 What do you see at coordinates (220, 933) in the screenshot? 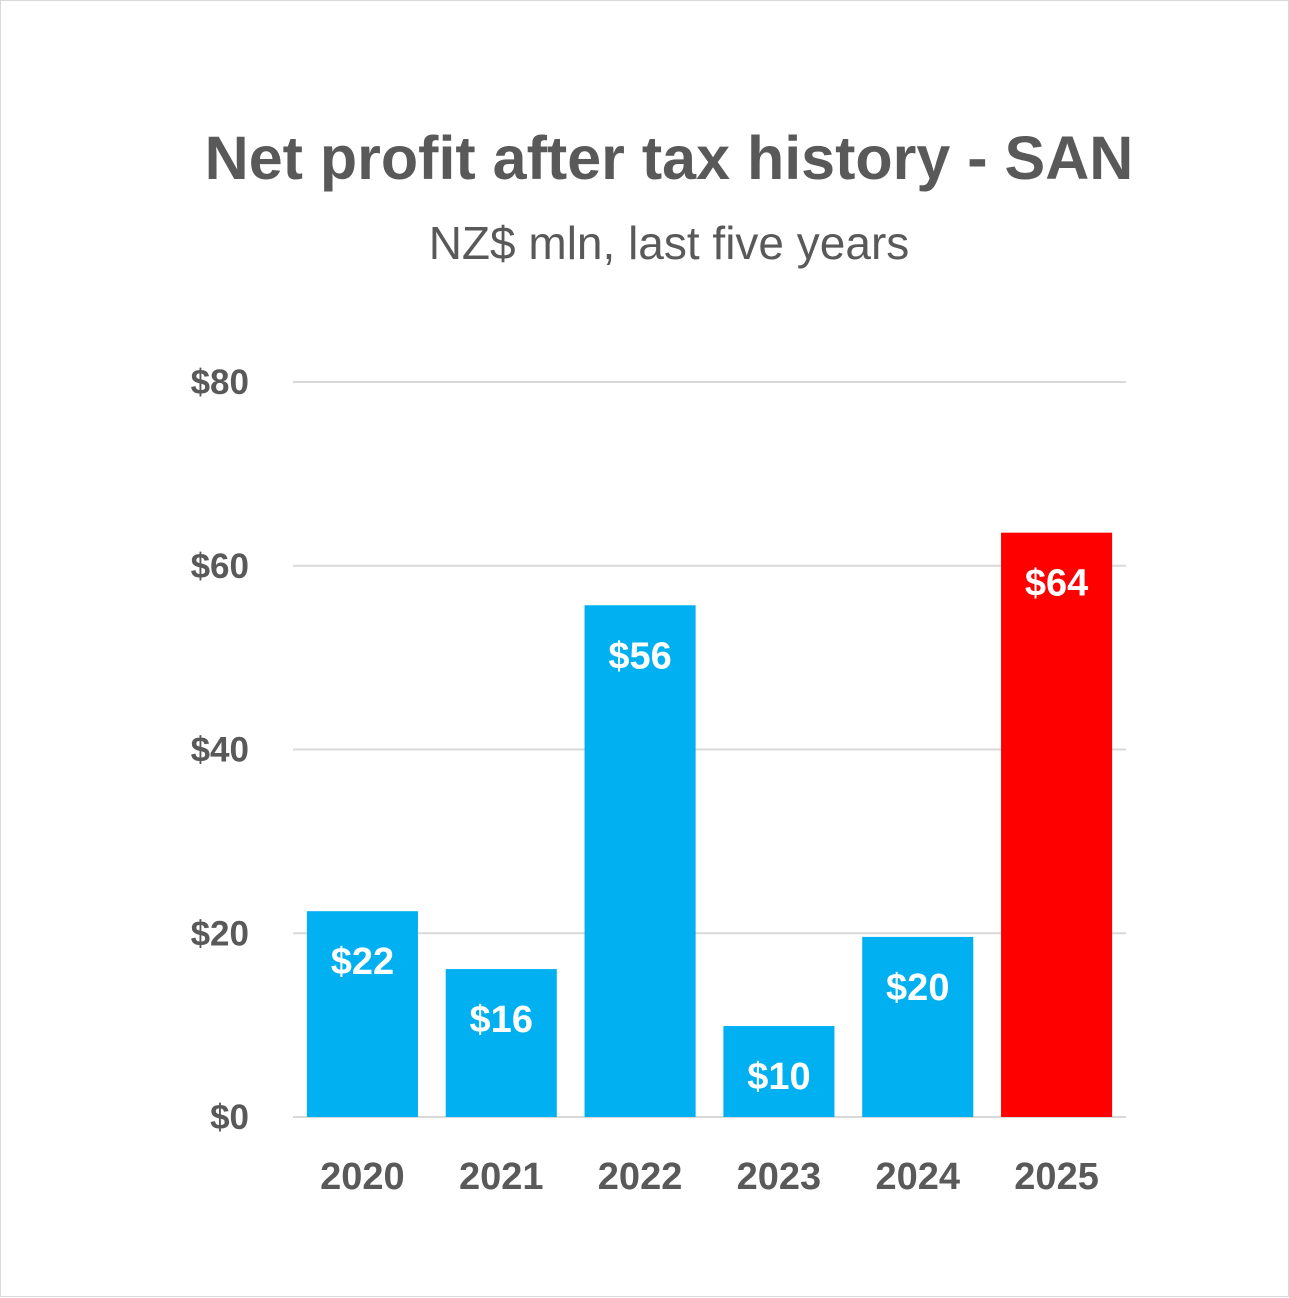
I see `y-tick-label: $20` at bounding box center [220, 933].